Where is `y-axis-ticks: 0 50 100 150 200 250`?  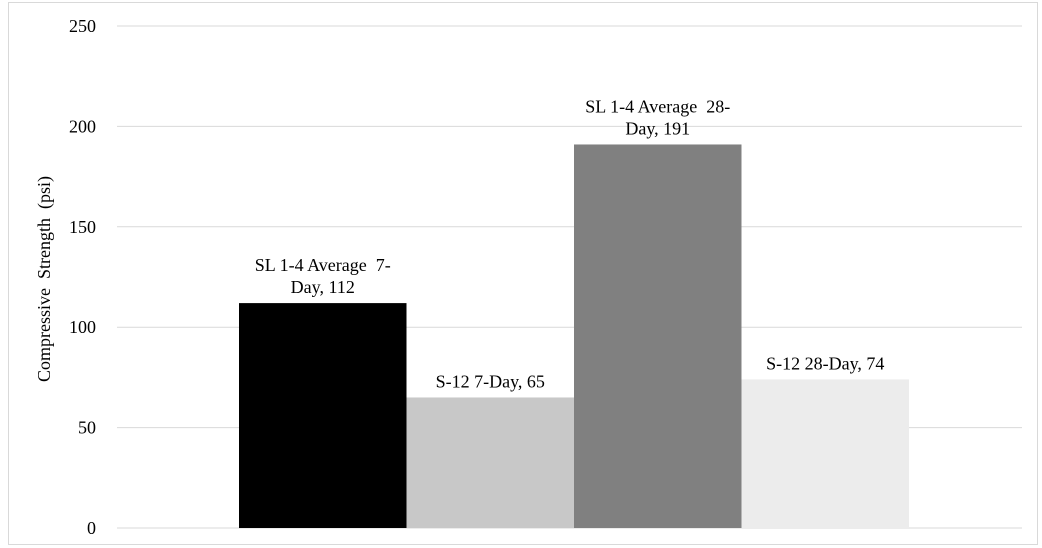 y-axis-ticks: 0 50 100 150 200 250 is located at coordinates (82, 277).